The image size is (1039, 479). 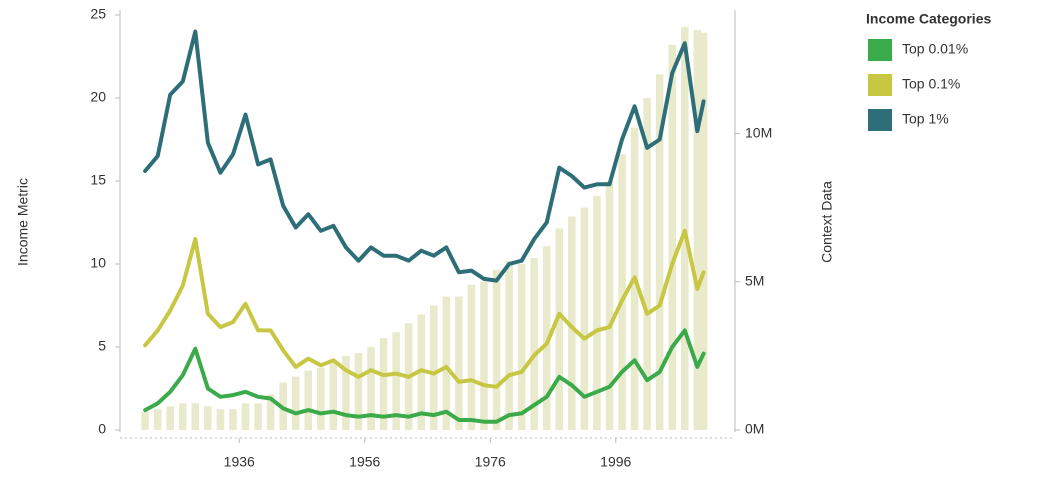 What do you see at coordinates (615, 462) in the screenshot?
I see `x-tick-label: 1996` at bounding box center [615, 462].